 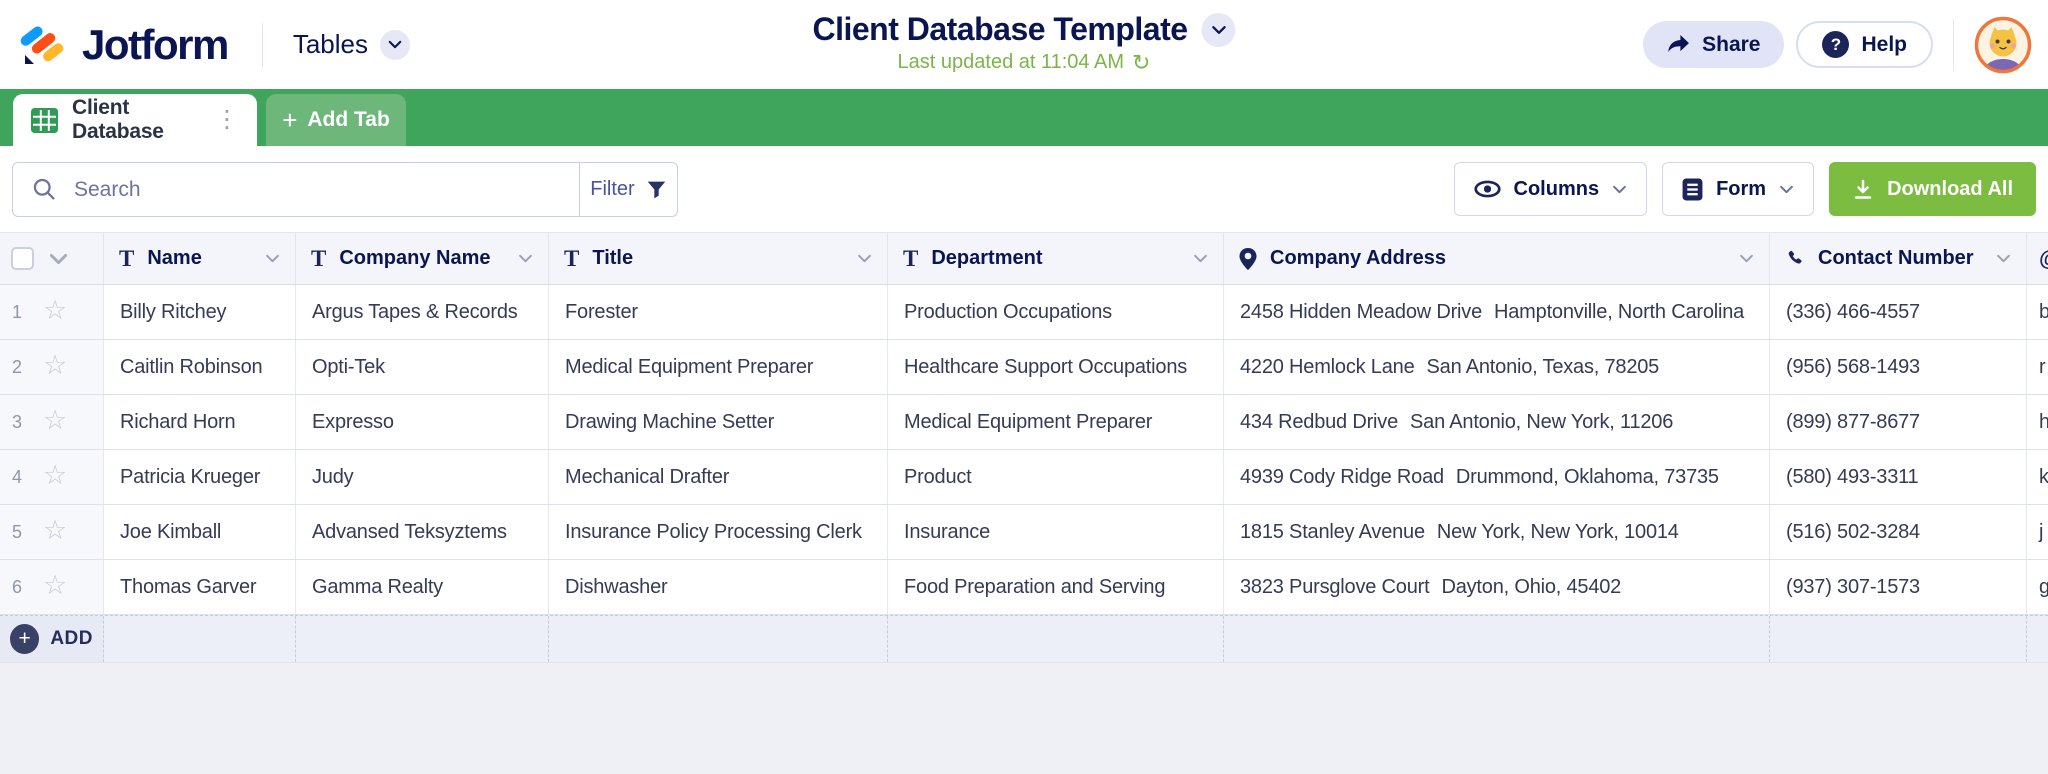 What do you see at coordinates (43, 45) in the screenshot?
I see `jotform-logo-icon` at bounding box center [43, 45].